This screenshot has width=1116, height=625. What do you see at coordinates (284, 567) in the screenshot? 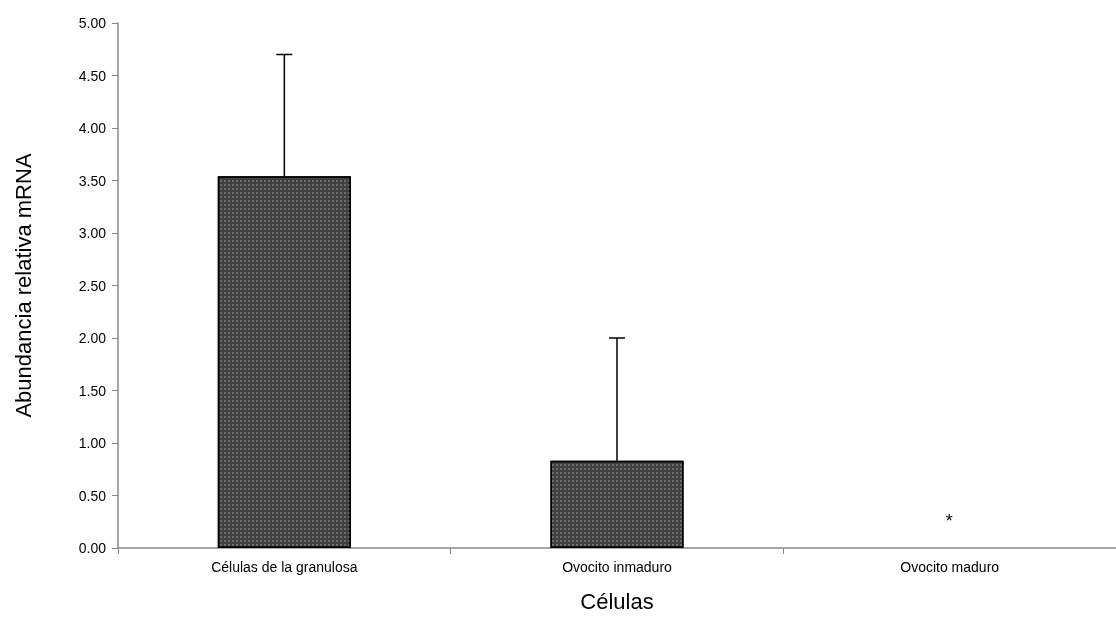
I see `x-tick-label: Células de la granulosa` at bounding box center [284, 567].